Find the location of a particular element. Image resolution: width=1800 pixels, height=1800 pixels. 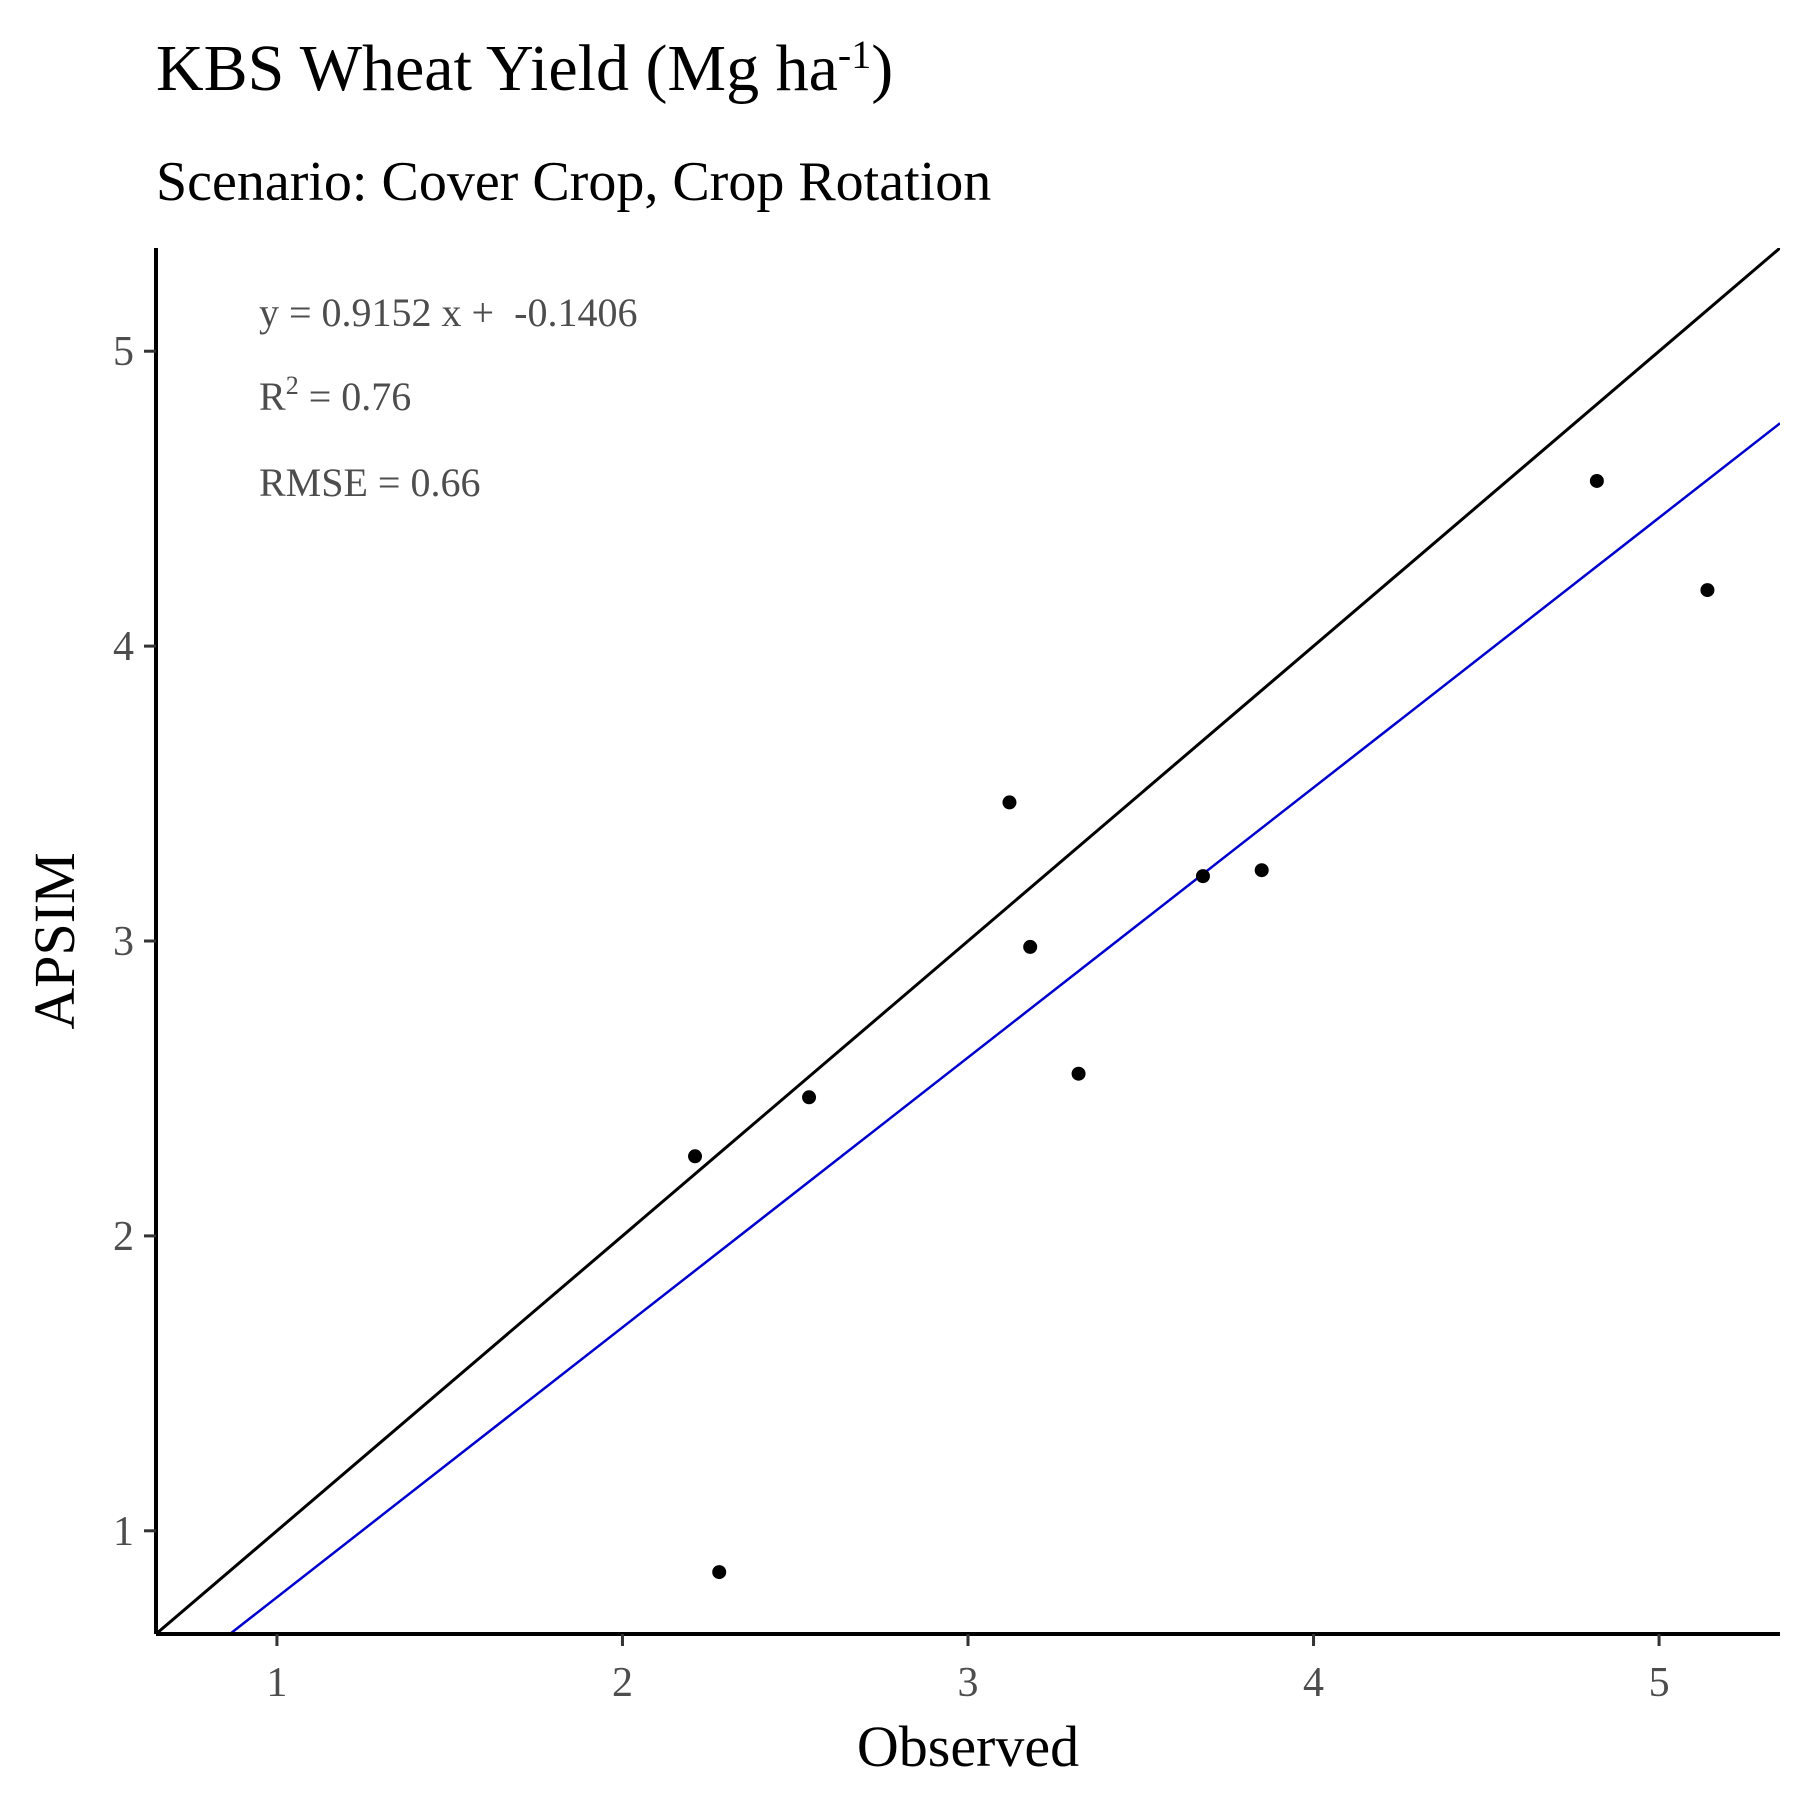

x-tick-label: 5 is located at coordinates (1659, 1683).